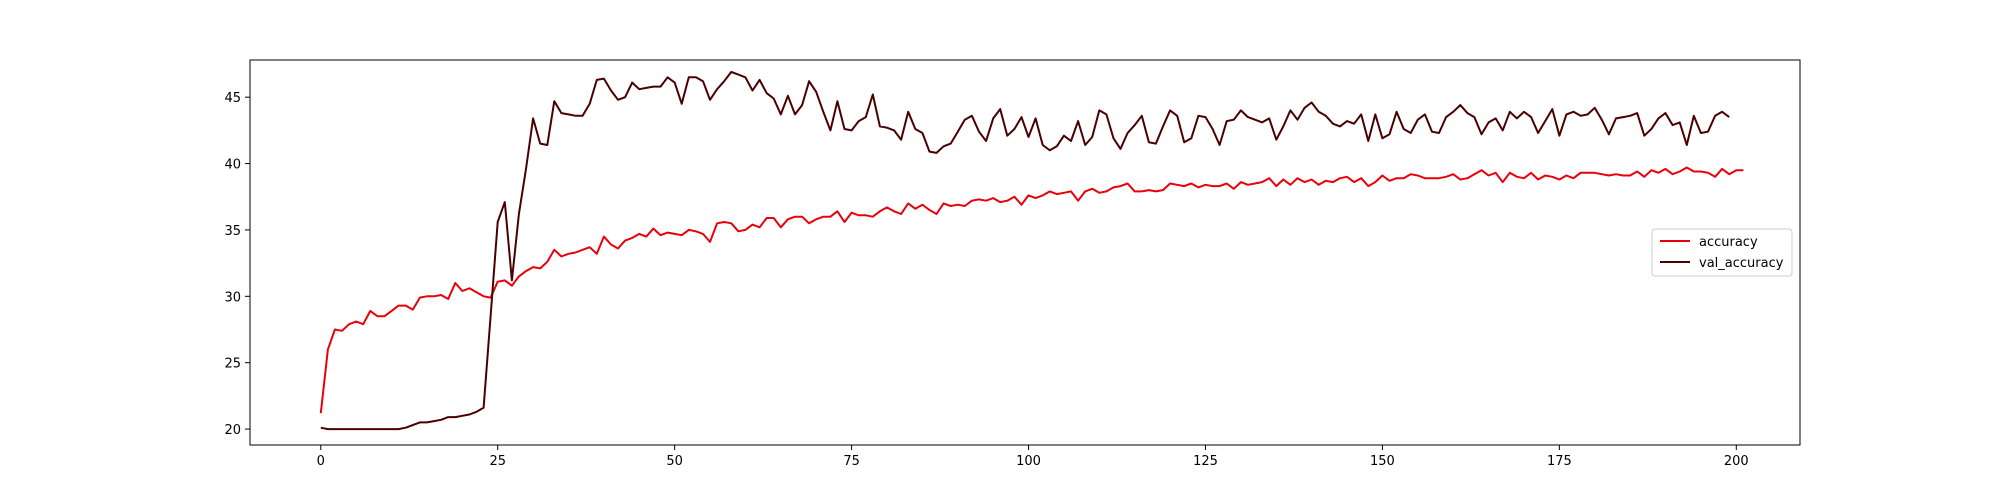 Image resolution: width=2000 pixels, height=500 pixels. Describe the element at coordinates (1736, 461) in the screenshot. I see `x-tick-label: 200` at that location.